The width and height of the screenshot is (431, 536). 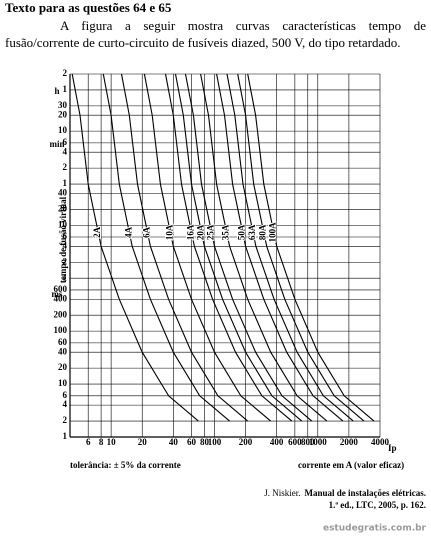 I want to click on x-tick-label: 600, so click(x=295, y=442).